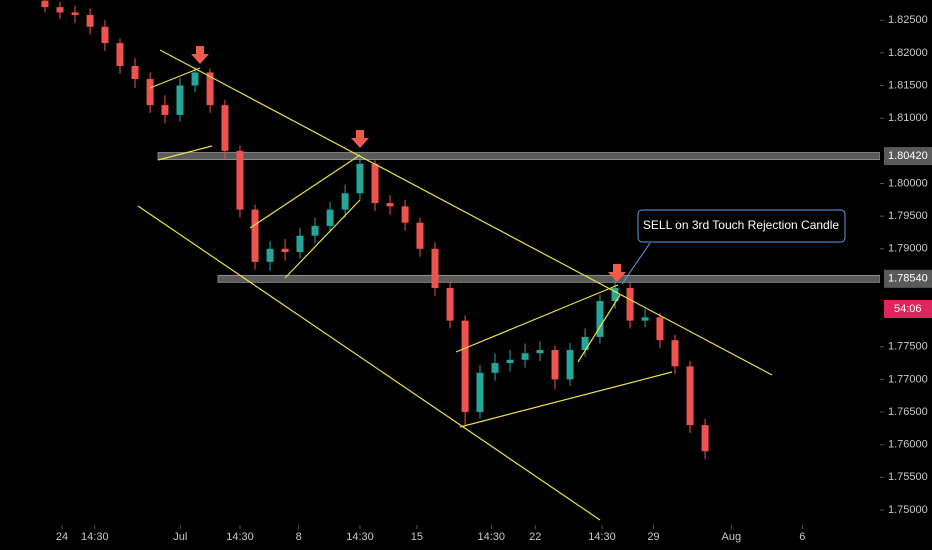  What do you see at coordinates (908, 118) in the screenshot?
I see `y-tick-label: 1.81000` at bounding box center [908, 118].